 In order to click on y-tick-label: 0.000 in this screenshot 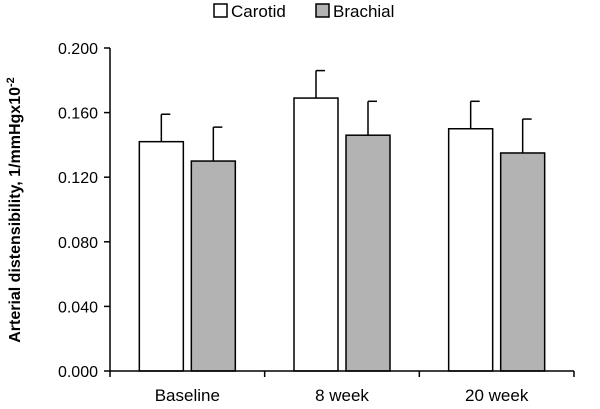, I will do `click(78, 372)`.